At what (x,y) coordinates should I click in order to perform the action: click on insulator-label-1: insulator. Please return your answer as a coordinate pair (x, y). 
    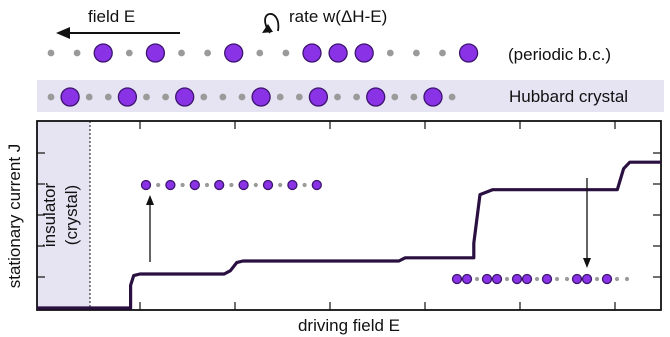
    Looking at the image, I should click on (49, 215).